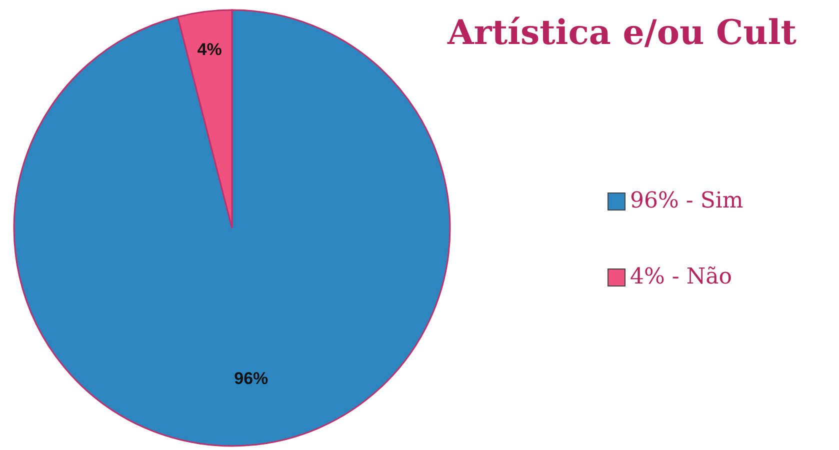 The width and height of the screenshot is (839, 450). I want to click on chart-title: Artística e/ou Cult, so click(621, 33).